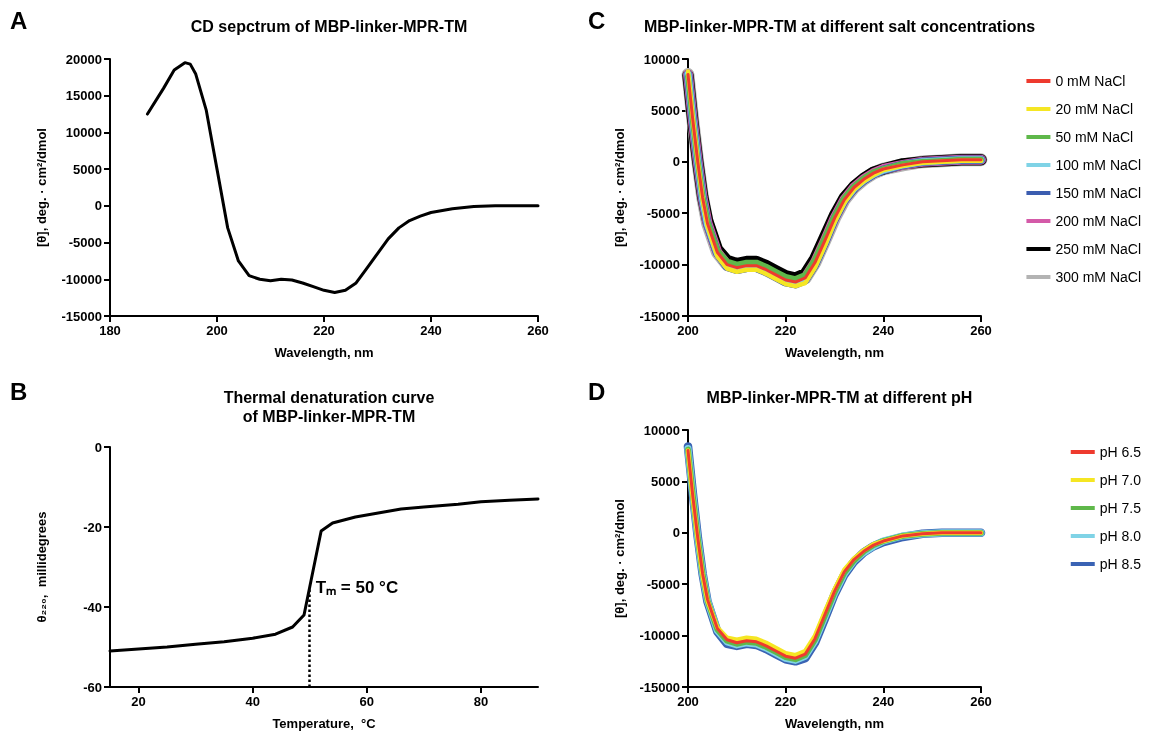 The image size is (1156, 742). Describe the element at coordinates (481, 701) in the screenshot. I see `x-tick-label: 80` at that location.